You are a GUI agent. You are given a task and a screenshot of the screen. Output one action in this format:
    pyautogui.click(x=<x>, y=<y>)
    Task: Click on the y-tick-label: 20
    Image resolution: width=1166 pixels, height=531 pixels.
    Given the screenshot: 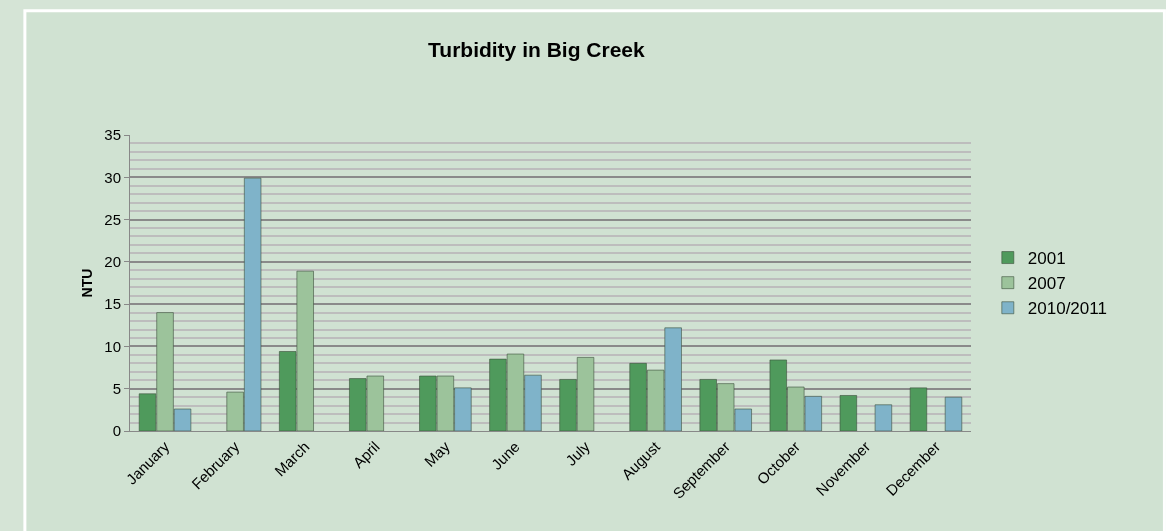 What is the action you would take?
    pyautogui.click(x=112, y=262)
    